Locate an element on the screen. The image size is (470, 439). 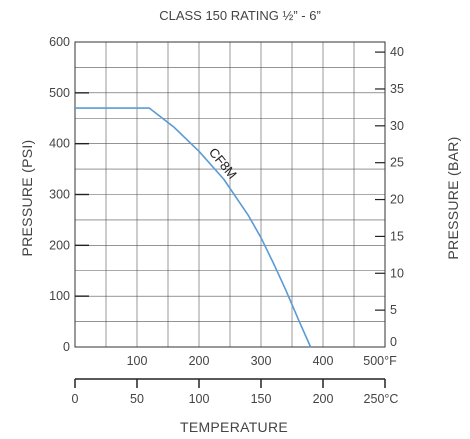
psi-tick-label: 300 is located at coordinates (59, 195).